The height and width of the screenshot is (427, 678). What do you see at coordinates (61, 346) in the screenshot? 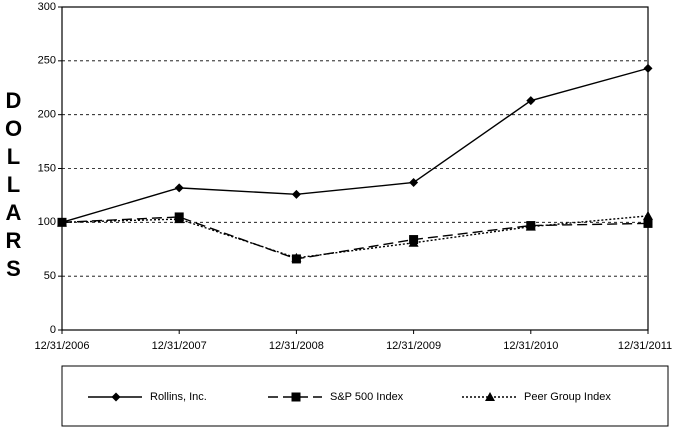
I see `x-tick-label: 12/31/2006` at bounding box center [61, 346].